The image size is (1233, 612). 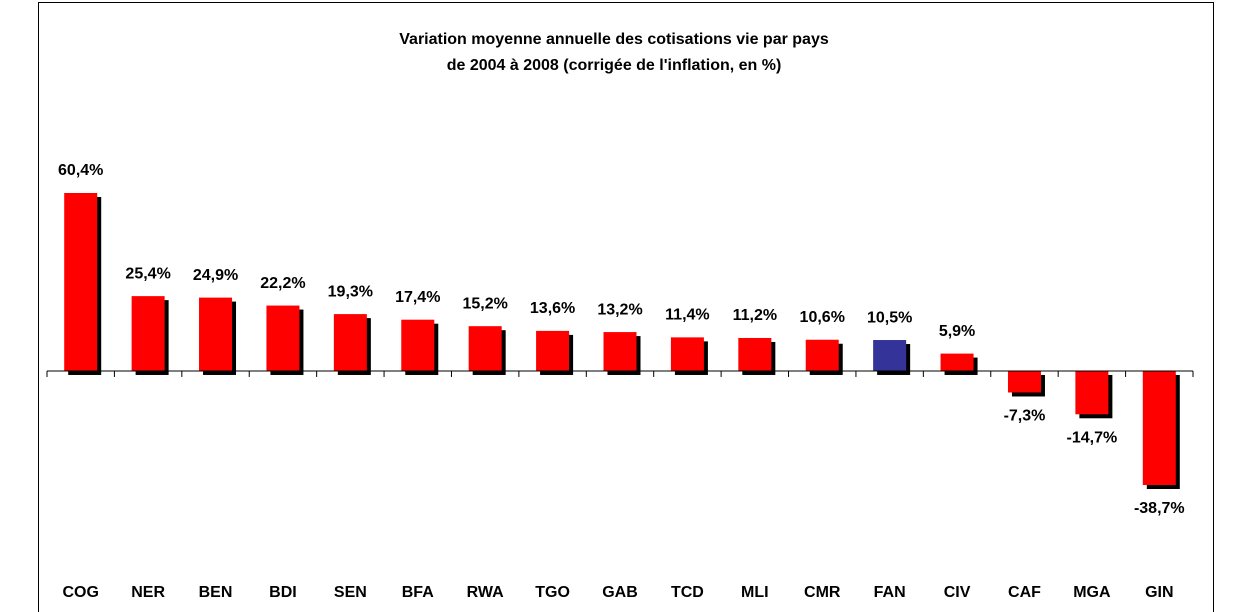 What do you see at coordinates (417, 297) in the screenshot?
I see `value-label: 17,4%` at bounding box center [417, 297].